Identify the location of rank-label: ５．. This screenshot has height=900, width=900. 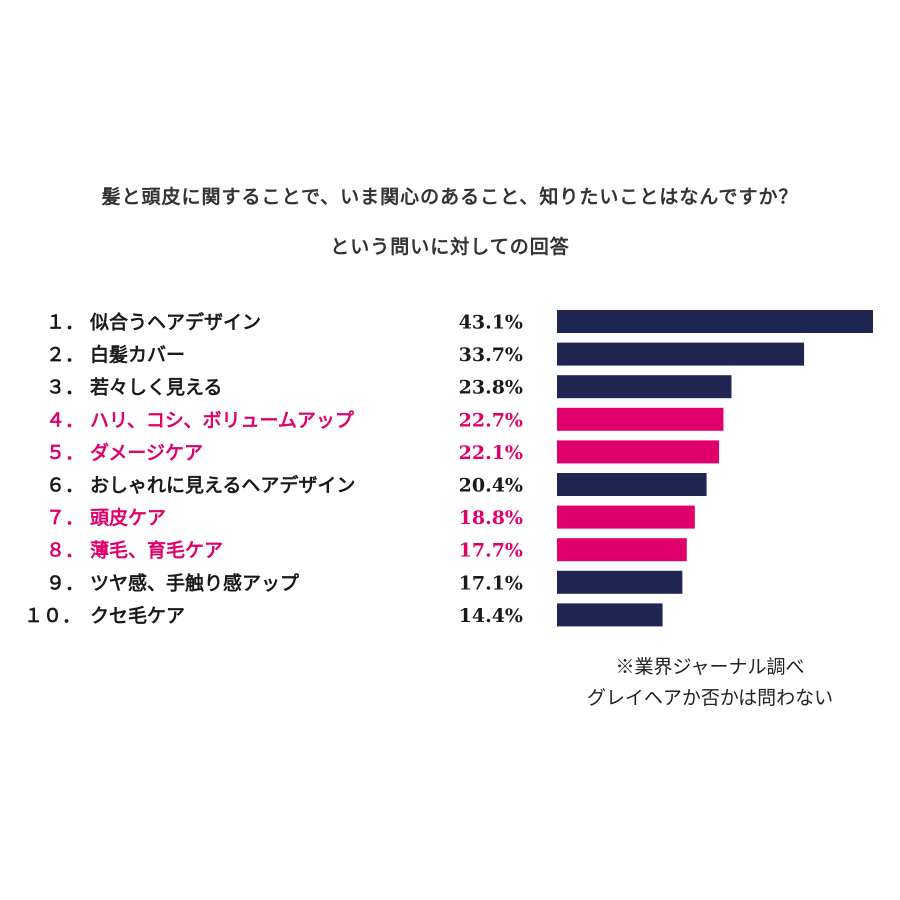
(65, 453).